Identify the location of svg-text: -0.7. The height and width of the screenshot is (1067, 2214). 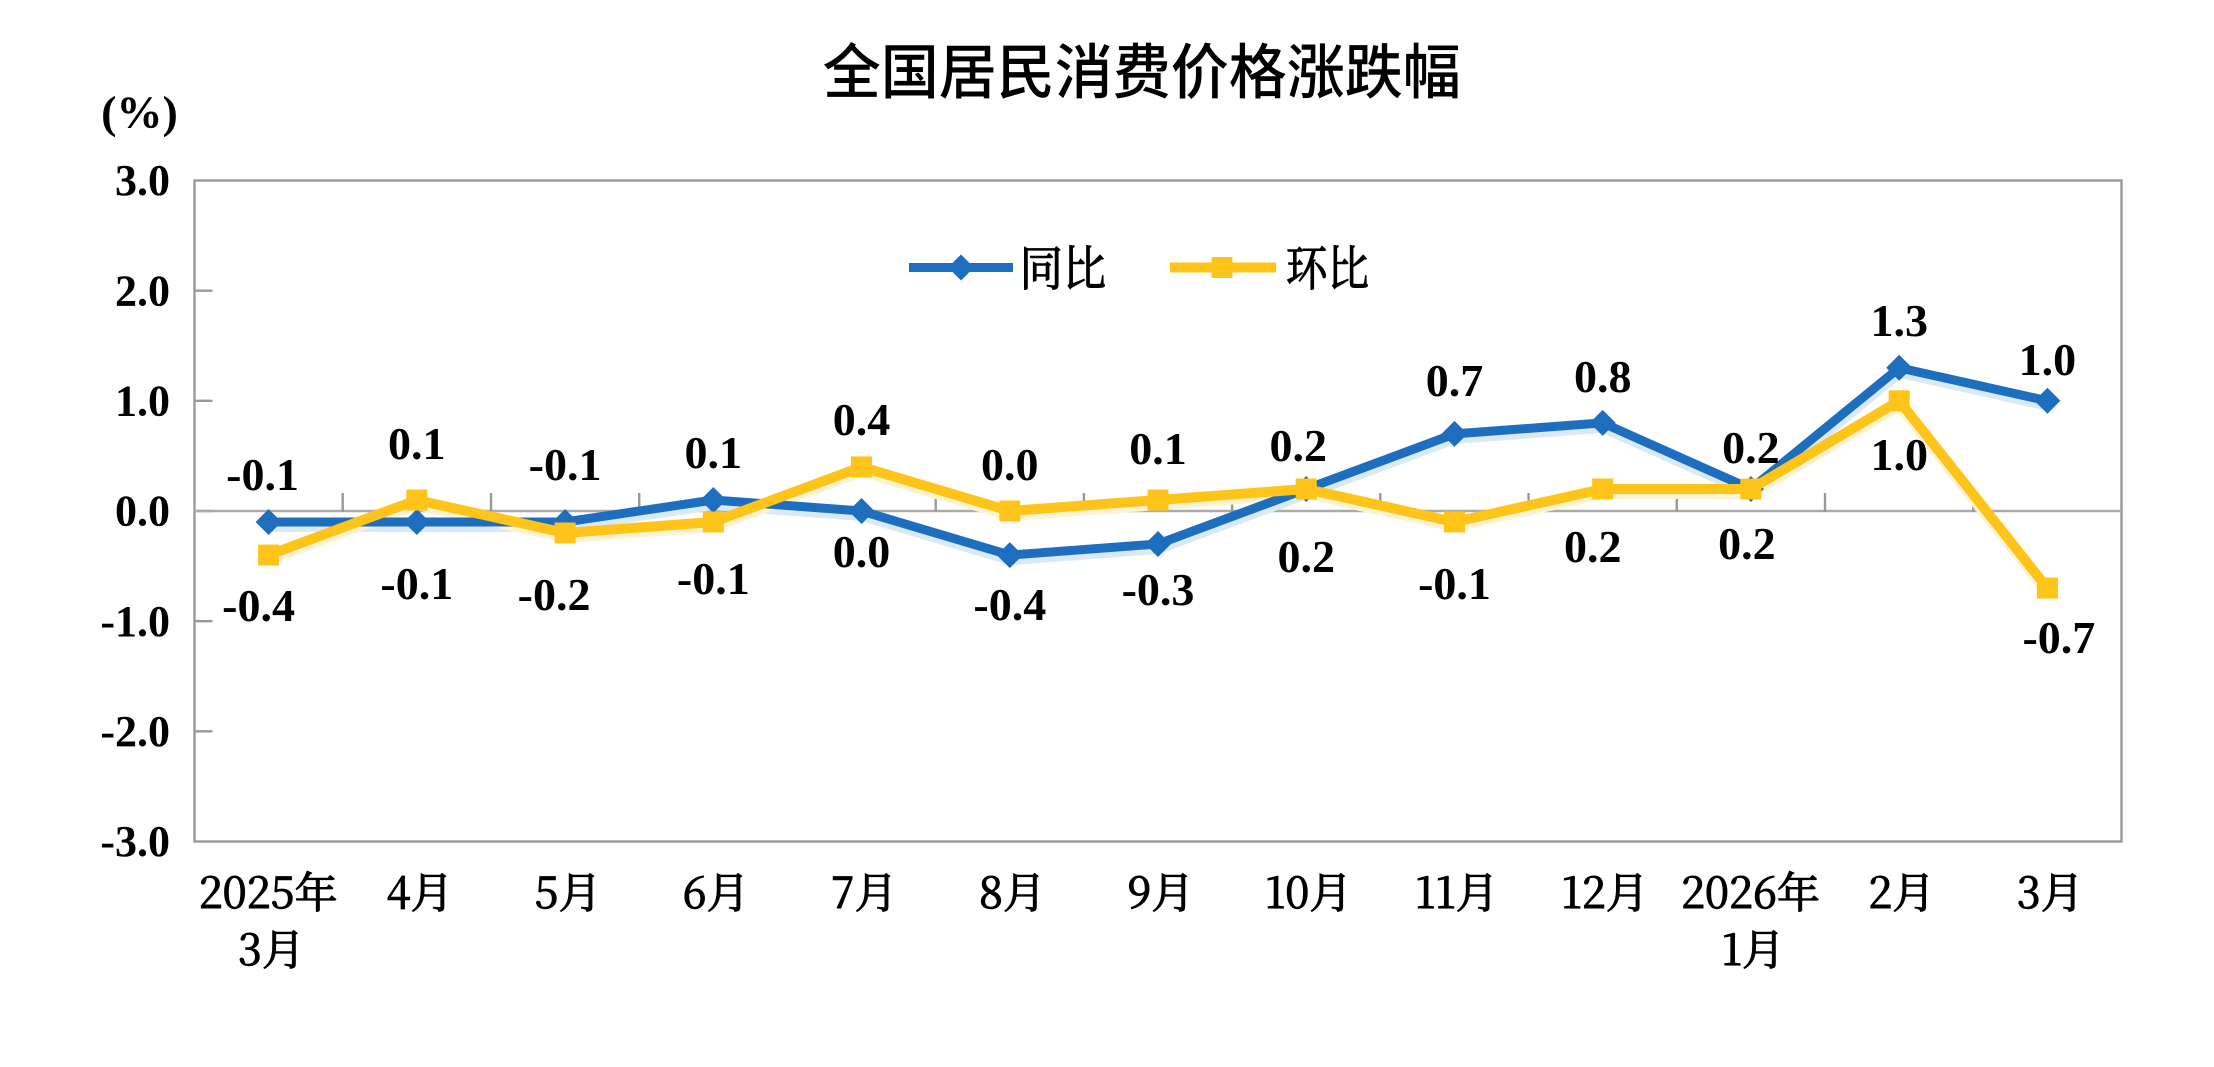
(2058, 637).